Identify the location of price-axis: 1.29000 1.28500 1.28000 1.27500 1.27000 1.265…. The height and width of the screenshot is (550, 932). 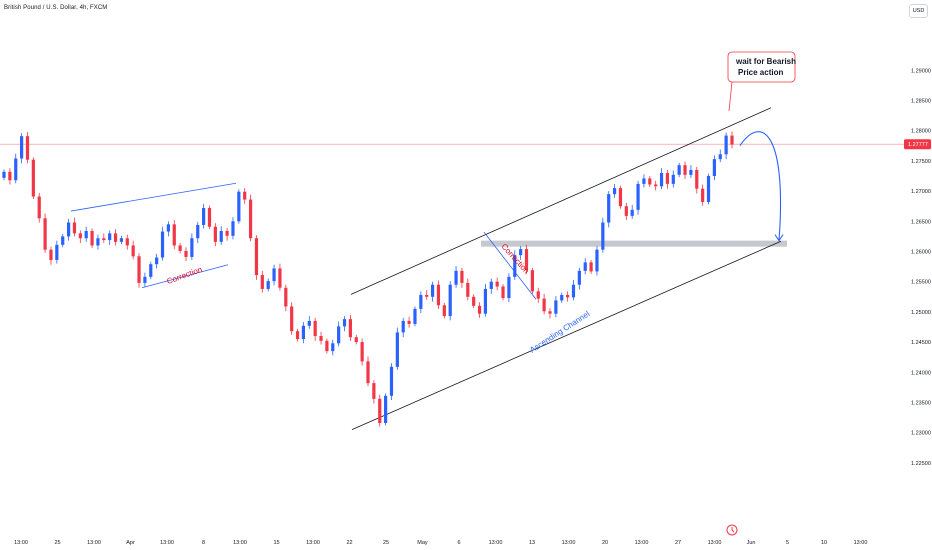
(921, 267).